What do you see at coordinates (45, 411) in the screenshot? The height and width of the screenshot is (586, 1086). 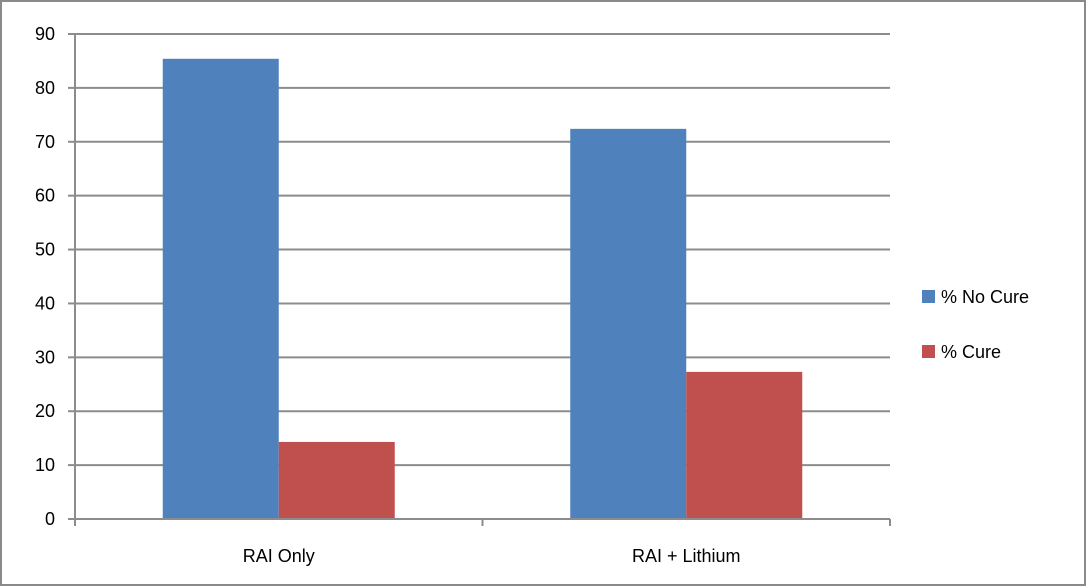 I see `y-tick-label: 20` at bounding box center [45, 411].